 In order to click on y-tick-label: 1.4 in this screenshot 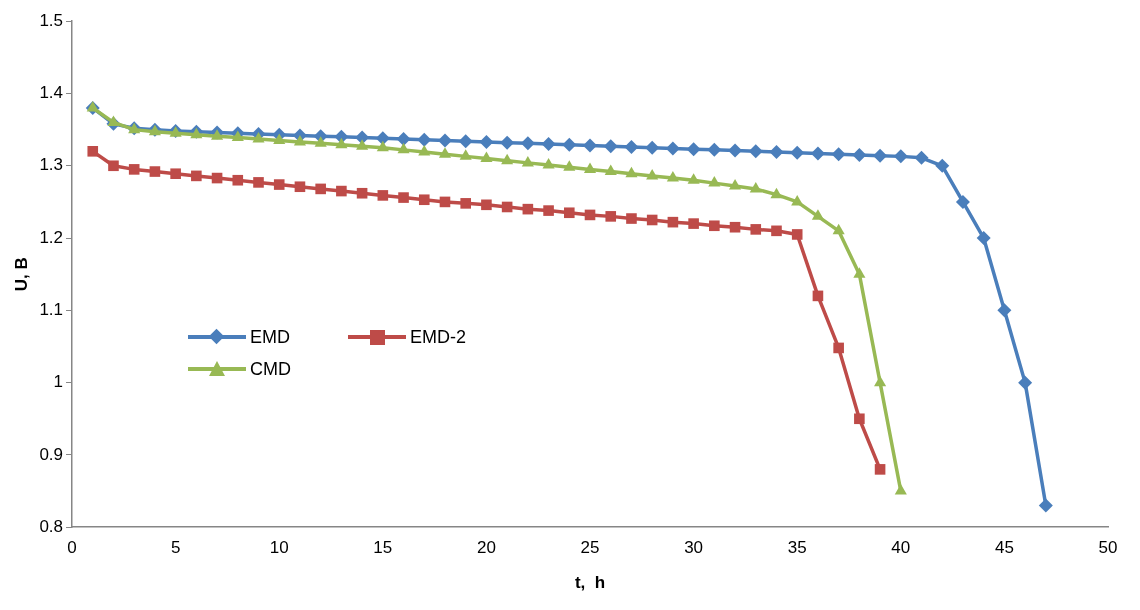, I will do `click(51, 93)`.